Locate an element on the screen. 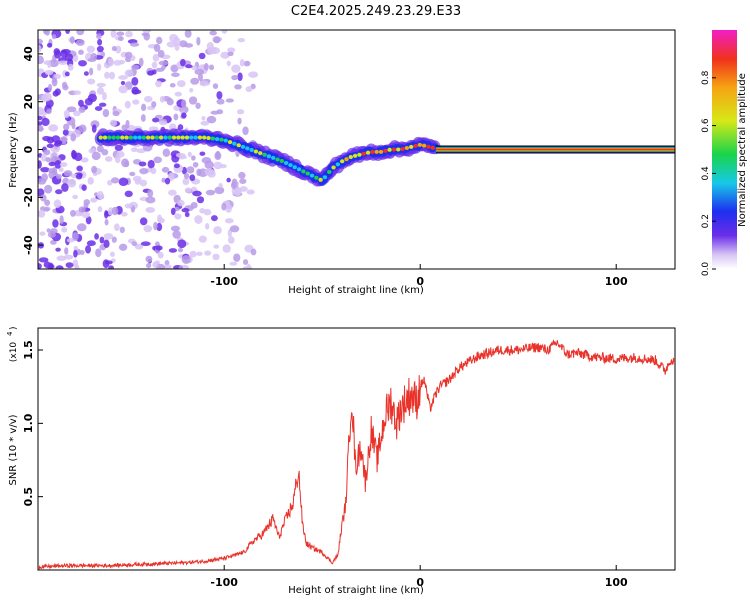 This screenshot has width=750, height=600. y-tick-label: -20 is located at coordinates (28, 197).